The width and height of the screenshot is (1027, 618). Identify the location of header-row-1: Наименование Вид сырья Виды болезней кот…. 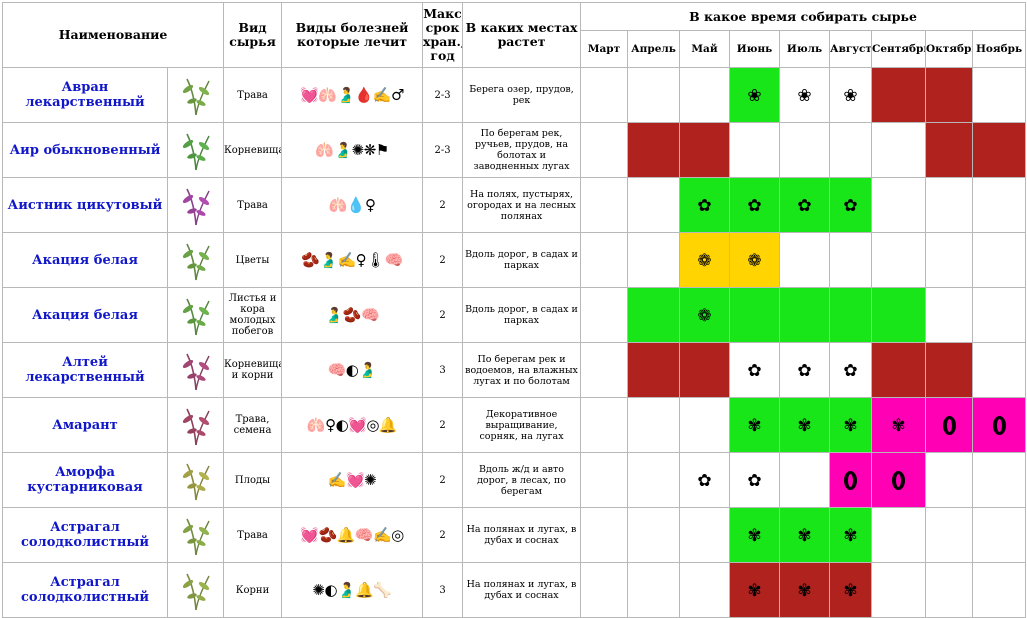
(514, 35).